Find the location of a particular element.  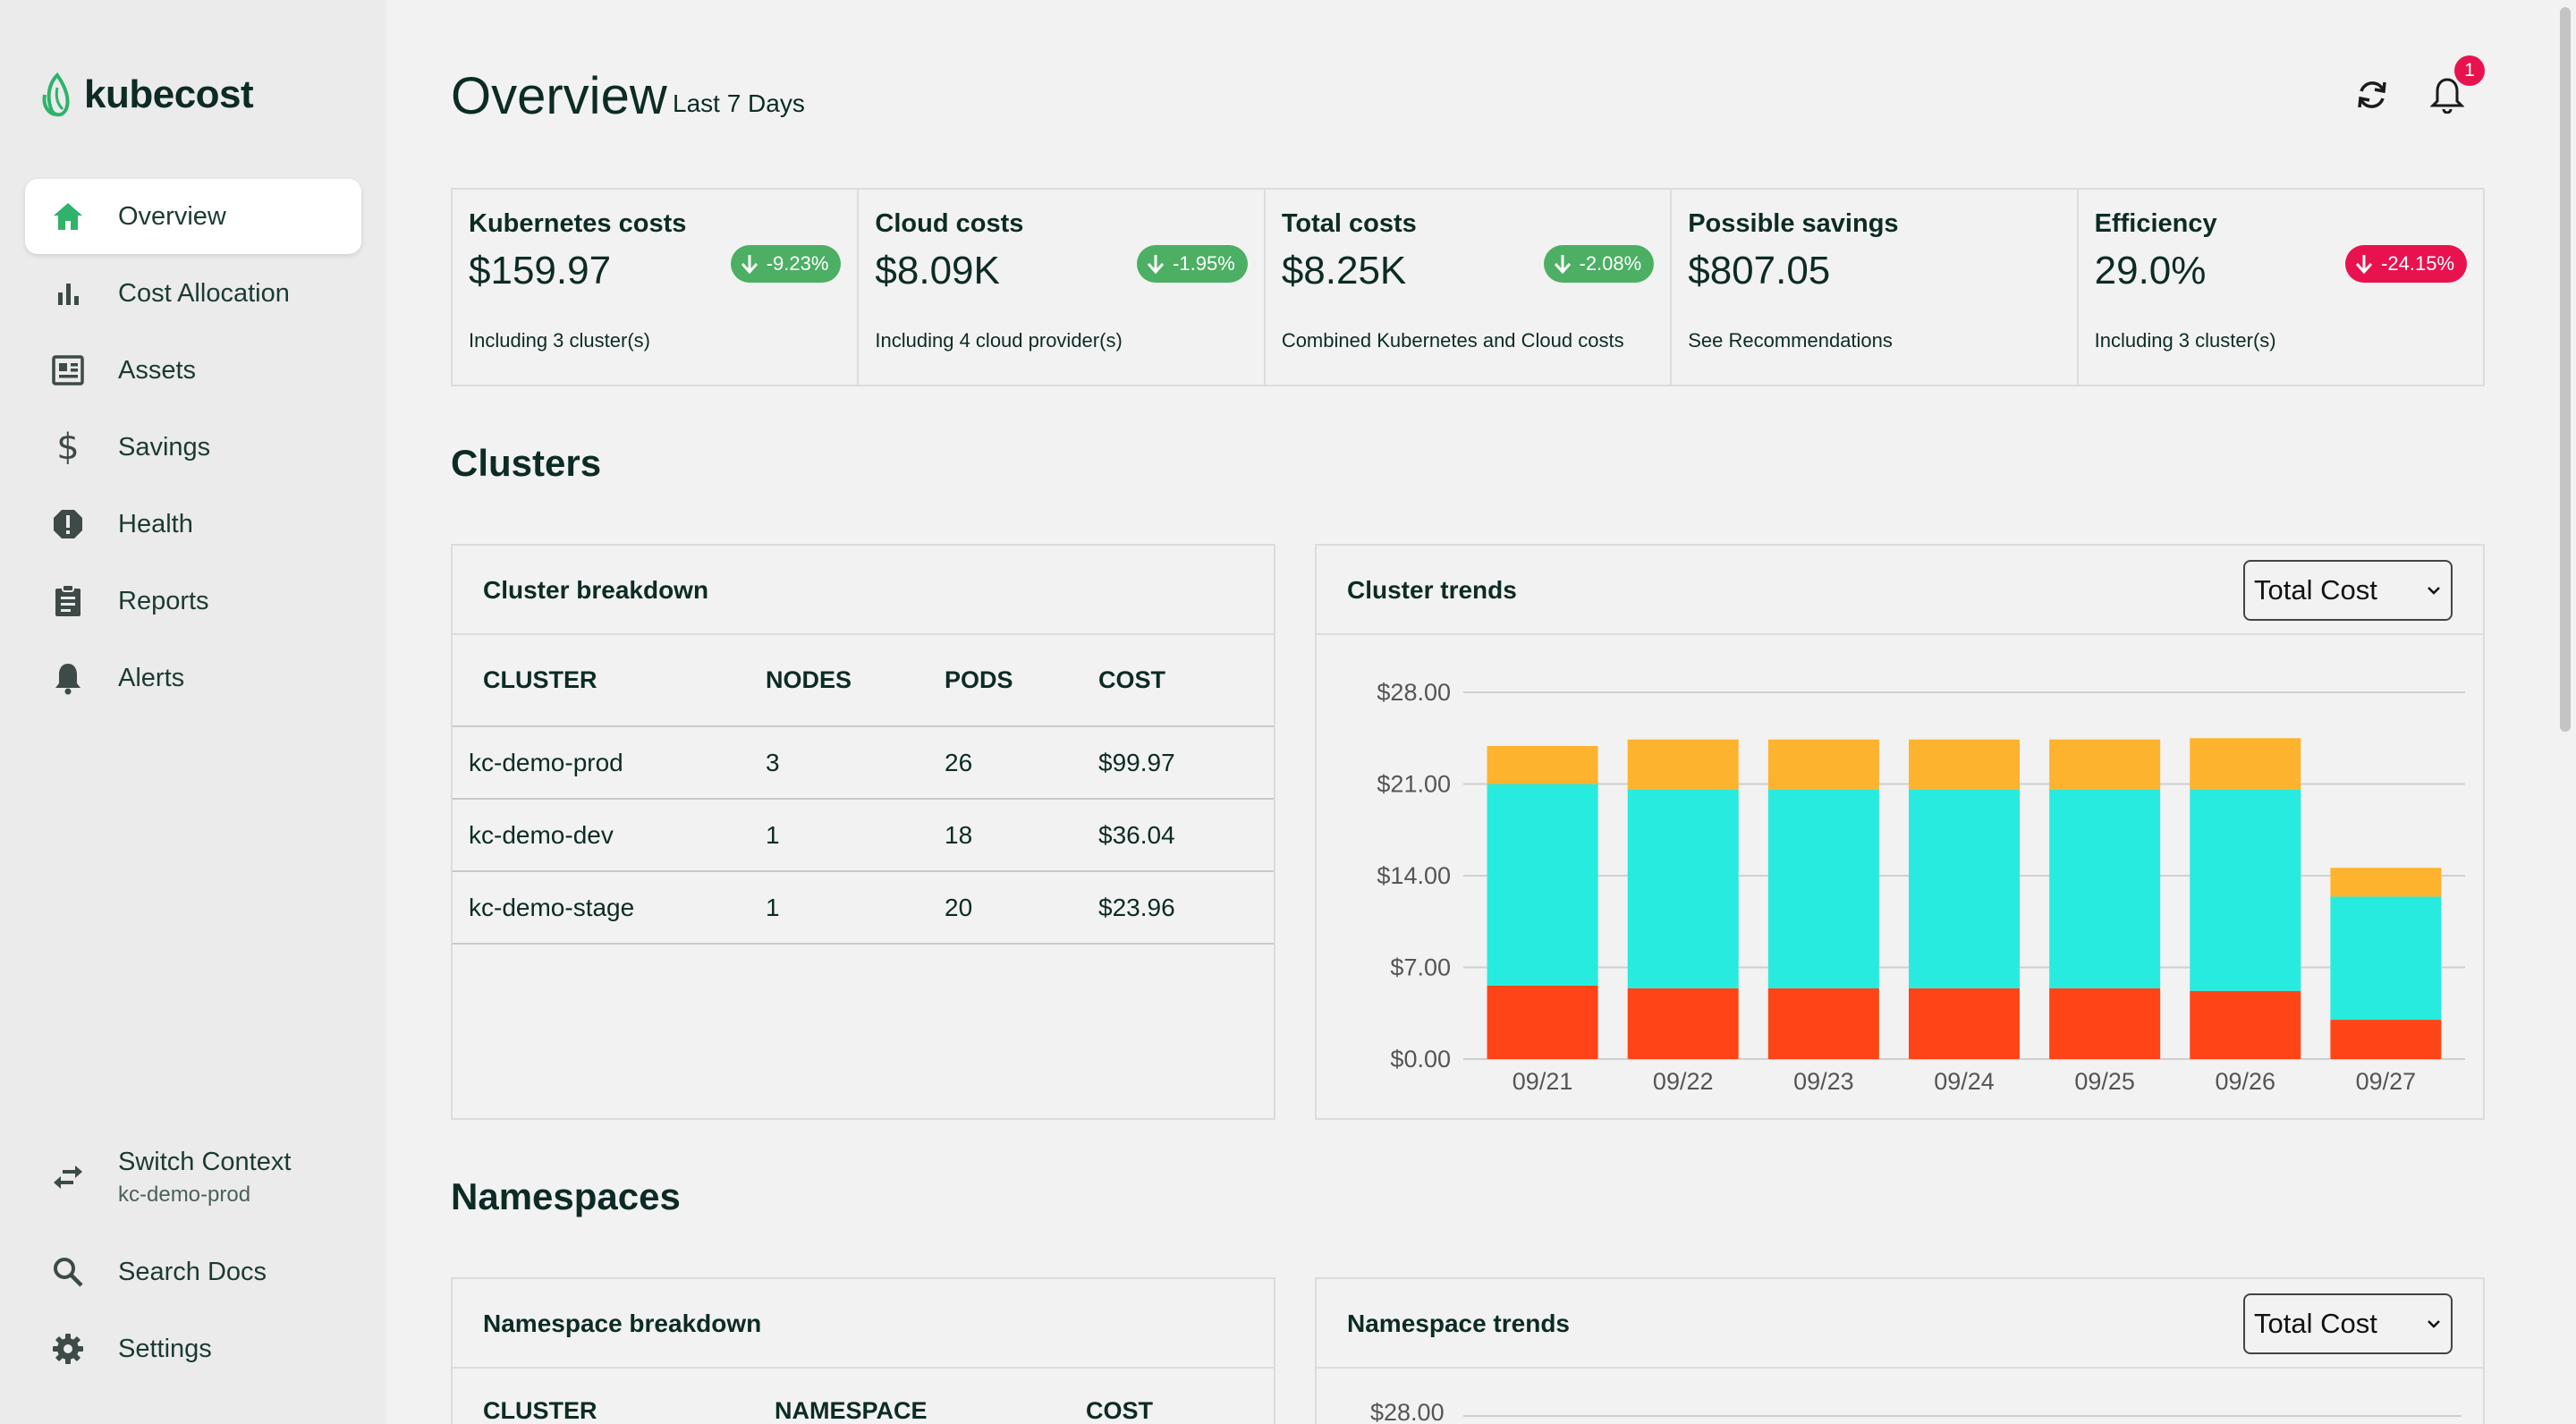

panel-title: Namespace trends is located at coordinates (1459, 1323).